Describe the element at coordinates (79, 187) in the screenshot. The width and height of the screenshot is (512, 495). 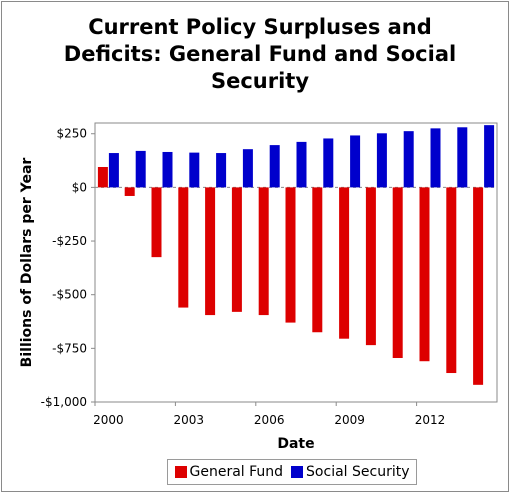
I see `y-tick-label: $0` at that location.